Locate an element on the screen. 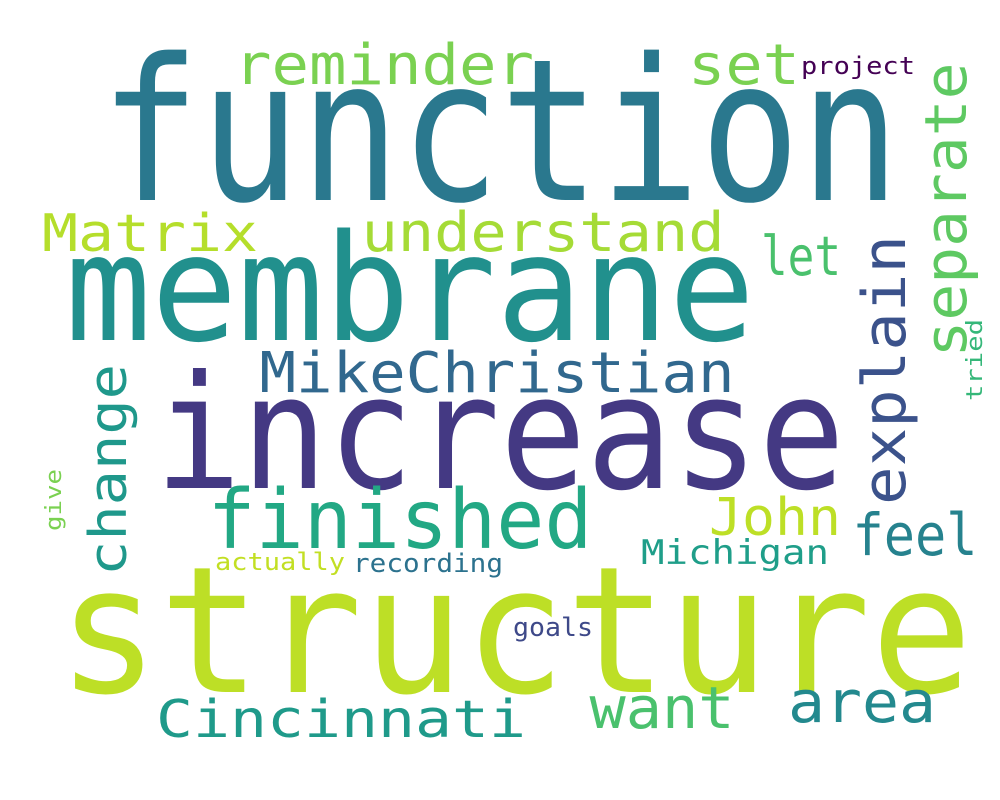  word-give: give is located at coordinates (54, 500).